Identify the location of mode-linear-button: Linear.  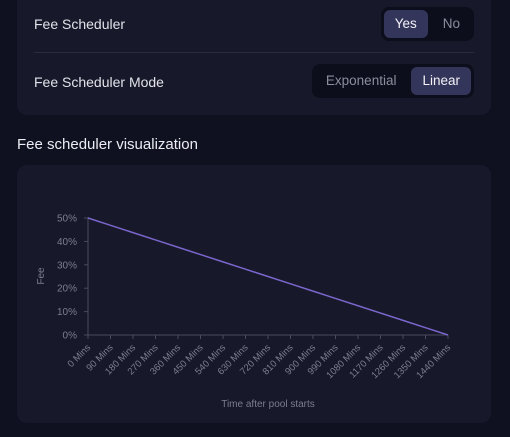
(441, 81).